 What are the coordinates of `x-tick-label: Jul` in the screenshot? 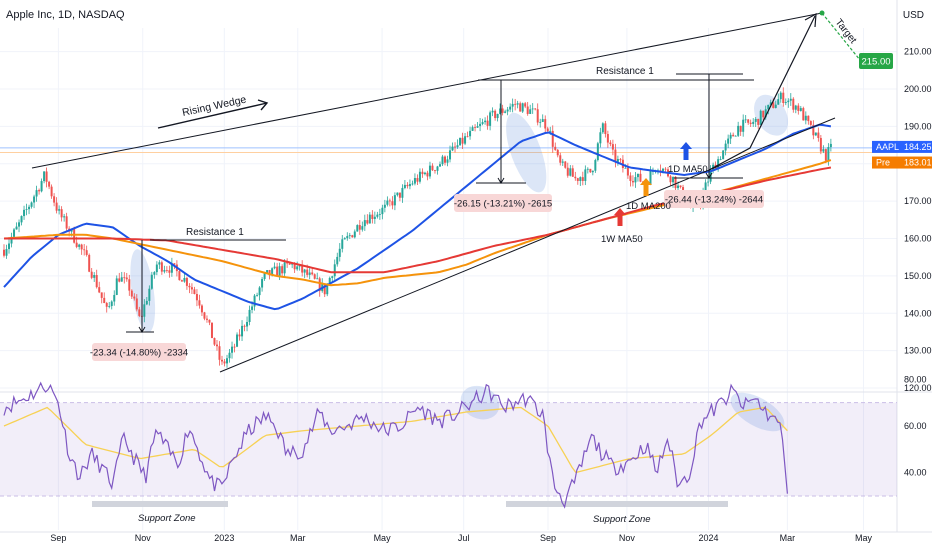 It's located at (464, 538).